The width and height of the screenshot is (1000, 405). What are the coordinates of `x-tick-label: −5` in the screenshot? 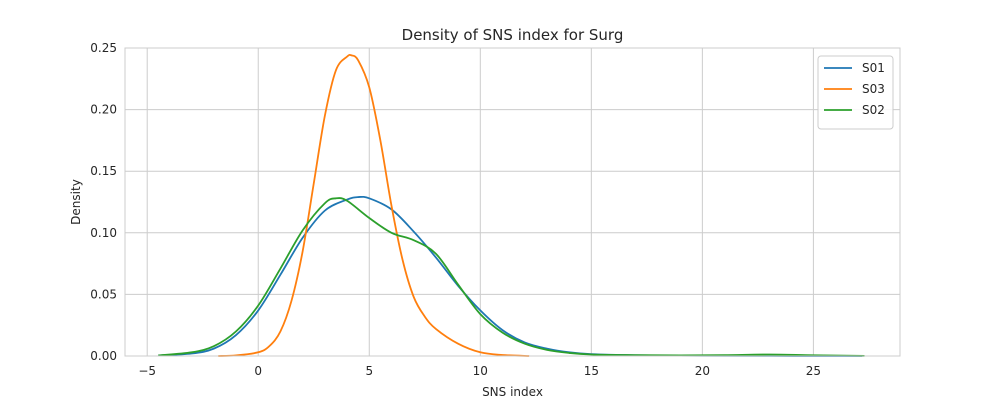 It's located at (147, 371).